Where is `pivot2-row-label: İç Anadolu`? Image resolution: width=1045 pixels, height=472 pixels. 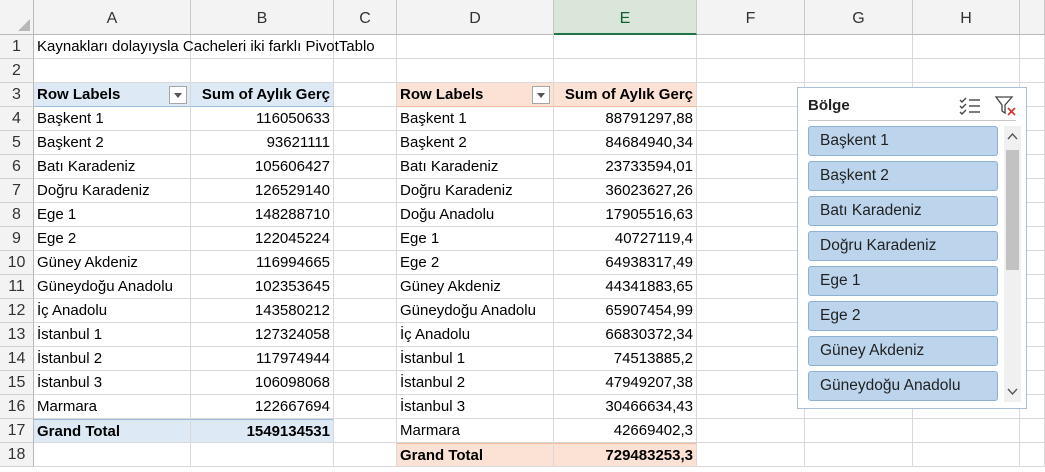
pivot2-row-label: İç Anadolu is located at coordinates (475, 335).